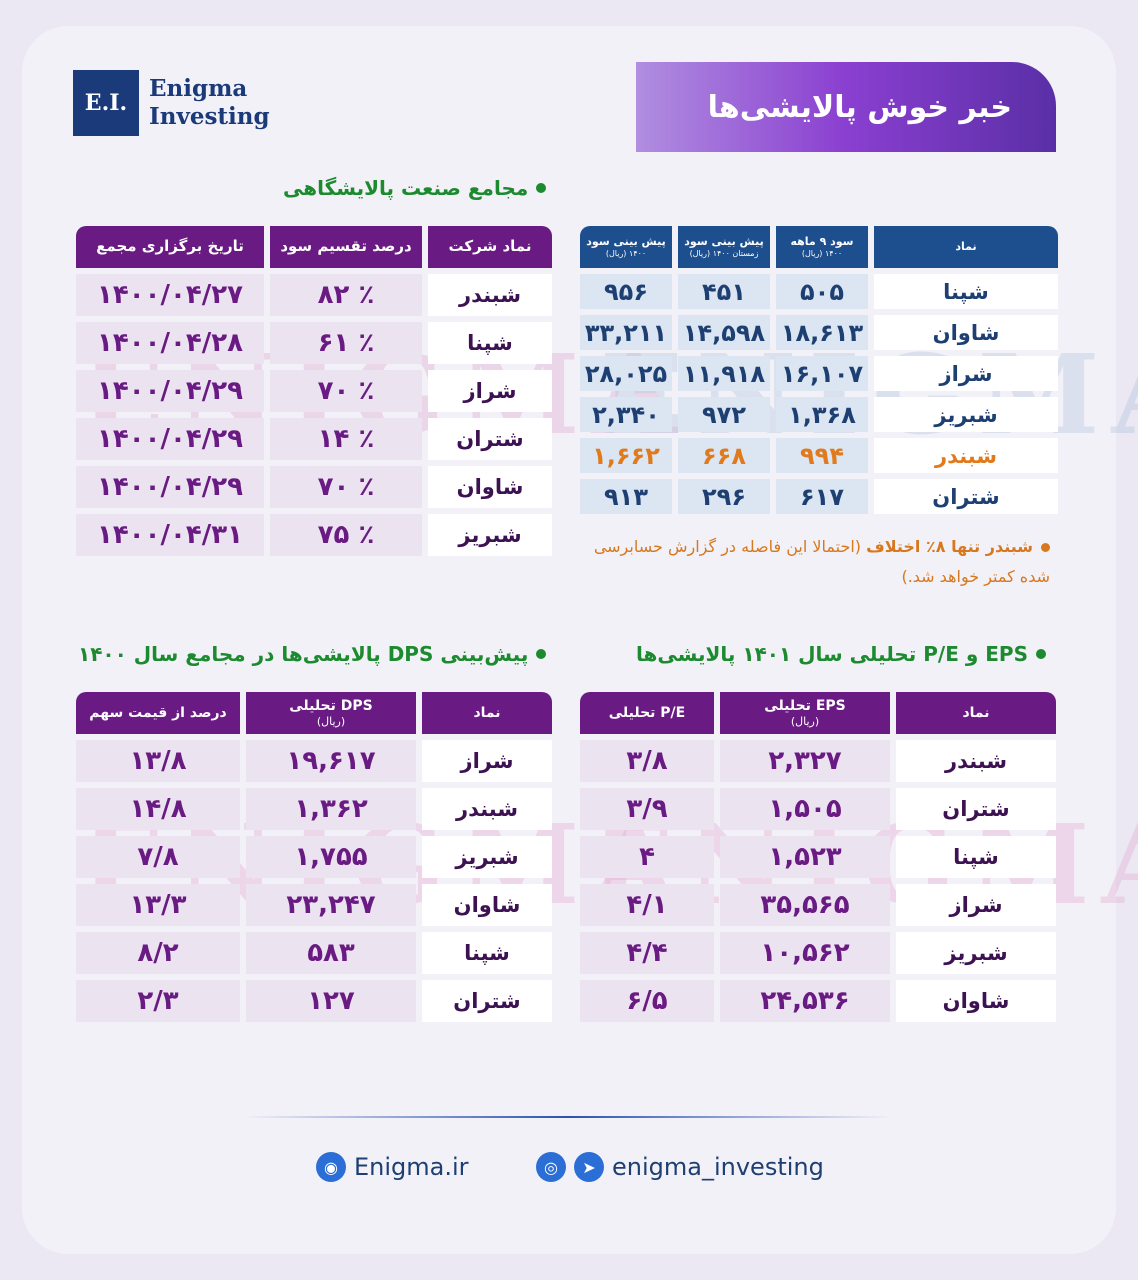  I want to click on value-cell: ١٣/٨, so click(158, 761).